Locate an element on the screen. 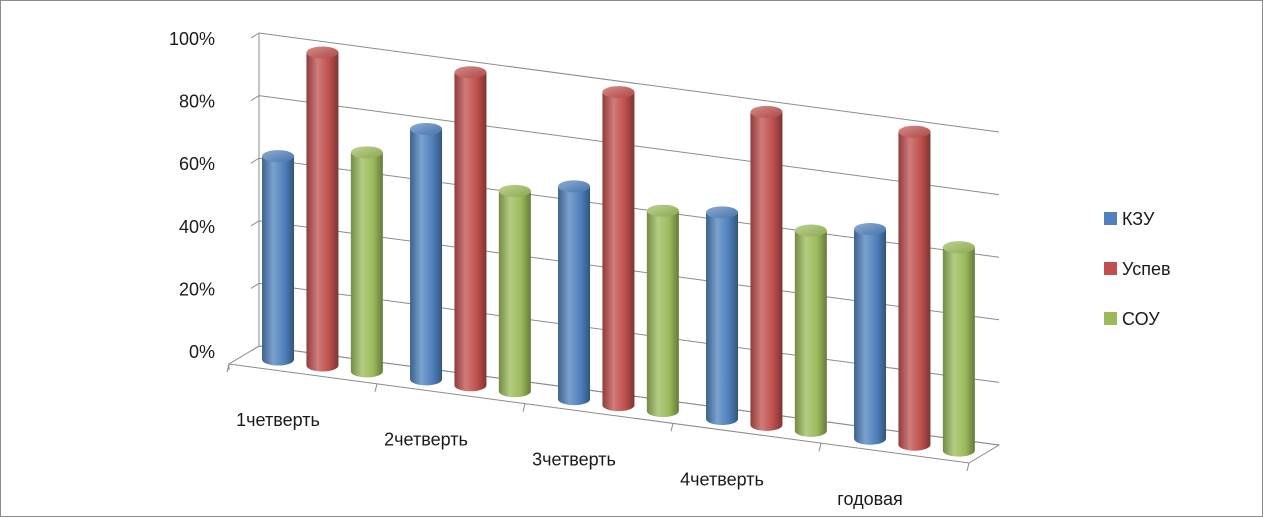 Image resolution: width=1263 pixels, height=518 pixels. y-tick-label: 0% is located at coordinates (202, 352).